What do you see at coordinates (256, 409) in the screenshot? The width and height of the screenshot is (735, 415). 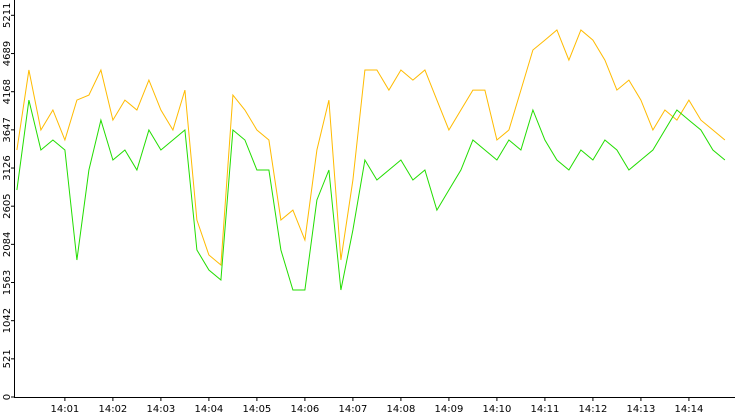 I see `x-tick-label: 14:05` at bounding box center [256, 409].